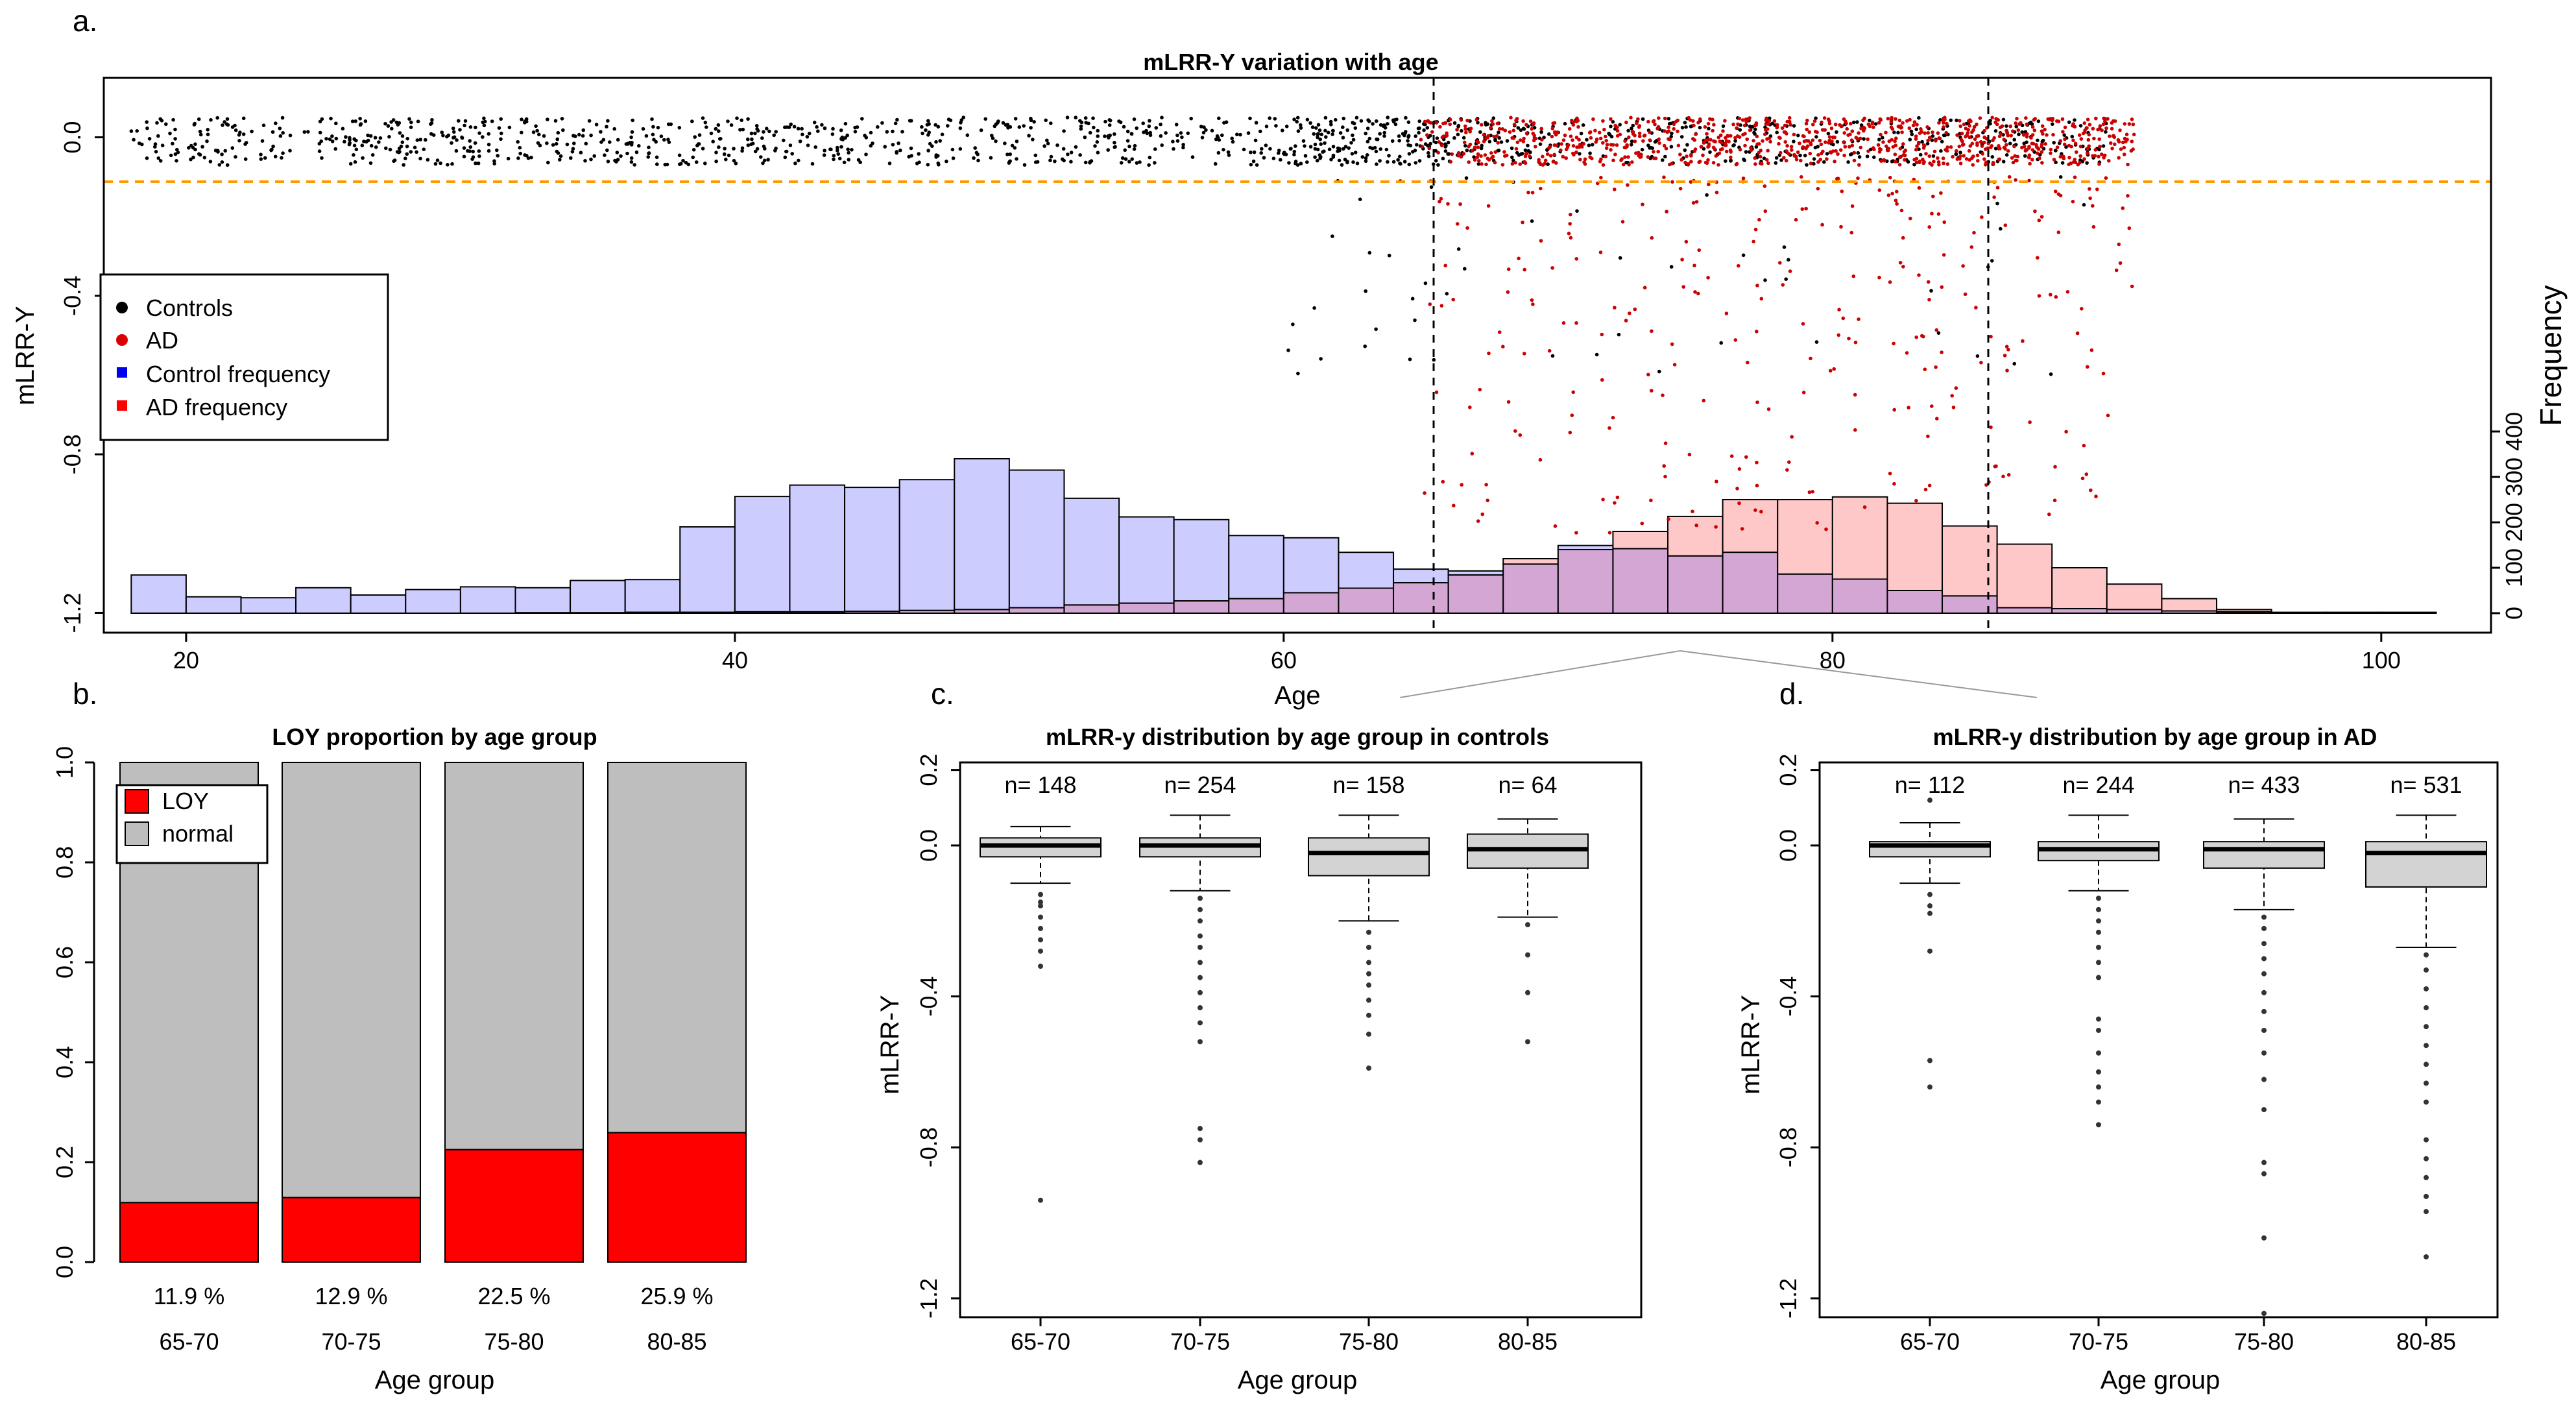 The image size is (2576, 1410). Describe the element at coordinates (1301, 1040) in the screenshot. I see `plot-frame` at that location.